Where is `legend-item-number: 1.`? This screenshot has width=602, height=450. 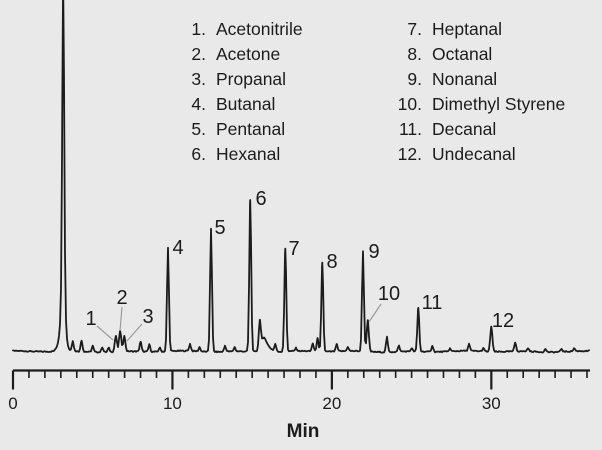
legend-item-number: 1. is located at coordinates (198, 29).